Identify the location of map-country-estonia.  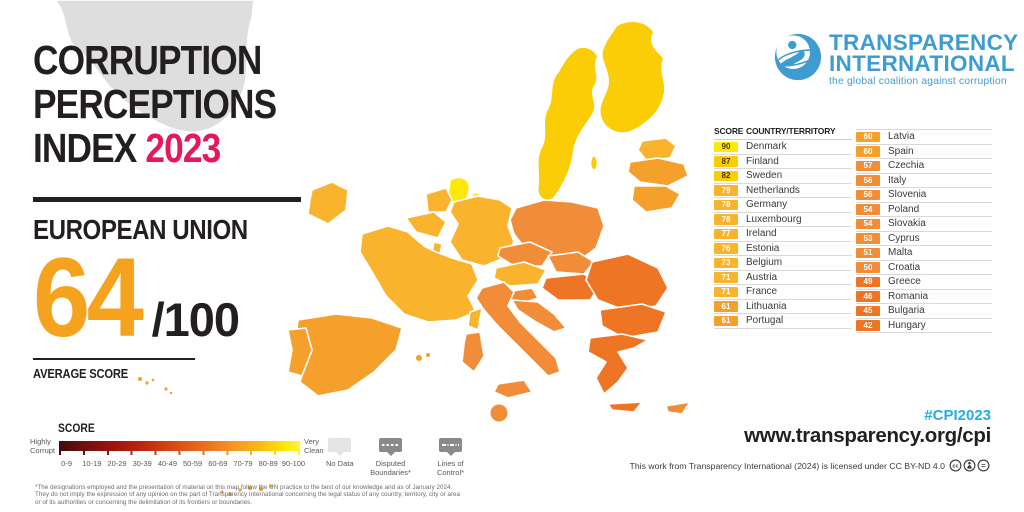
(657, 149).